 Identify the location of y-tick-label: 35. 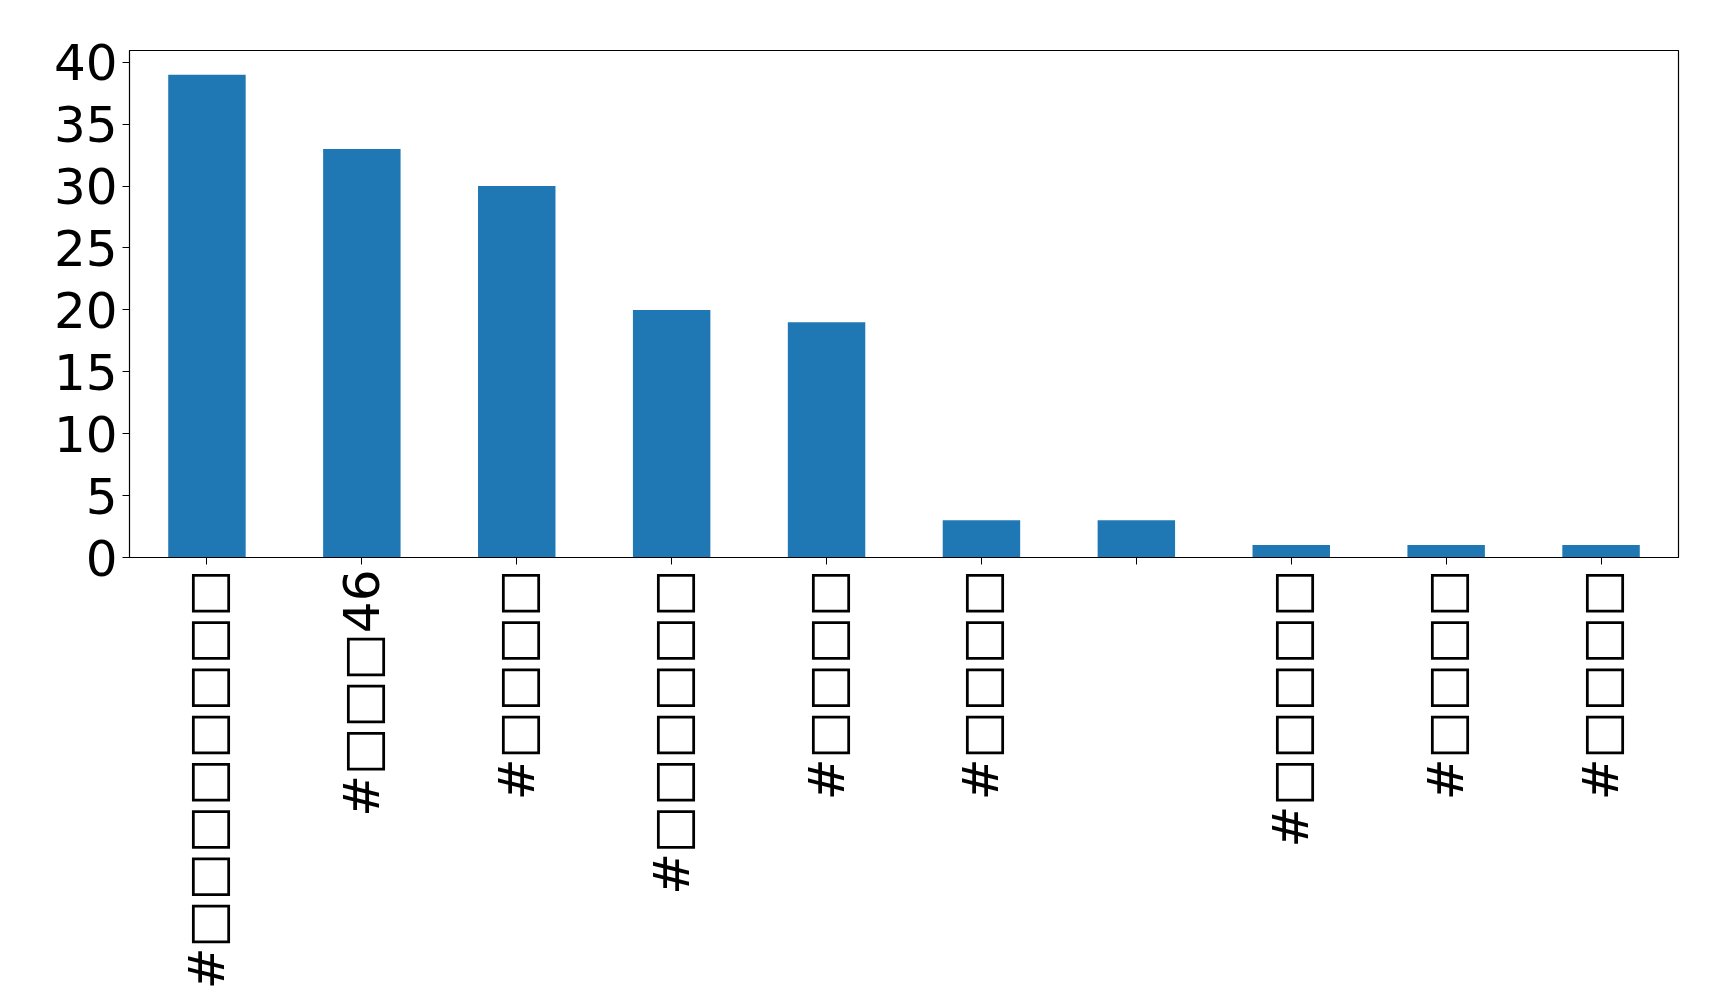
(85, 125).